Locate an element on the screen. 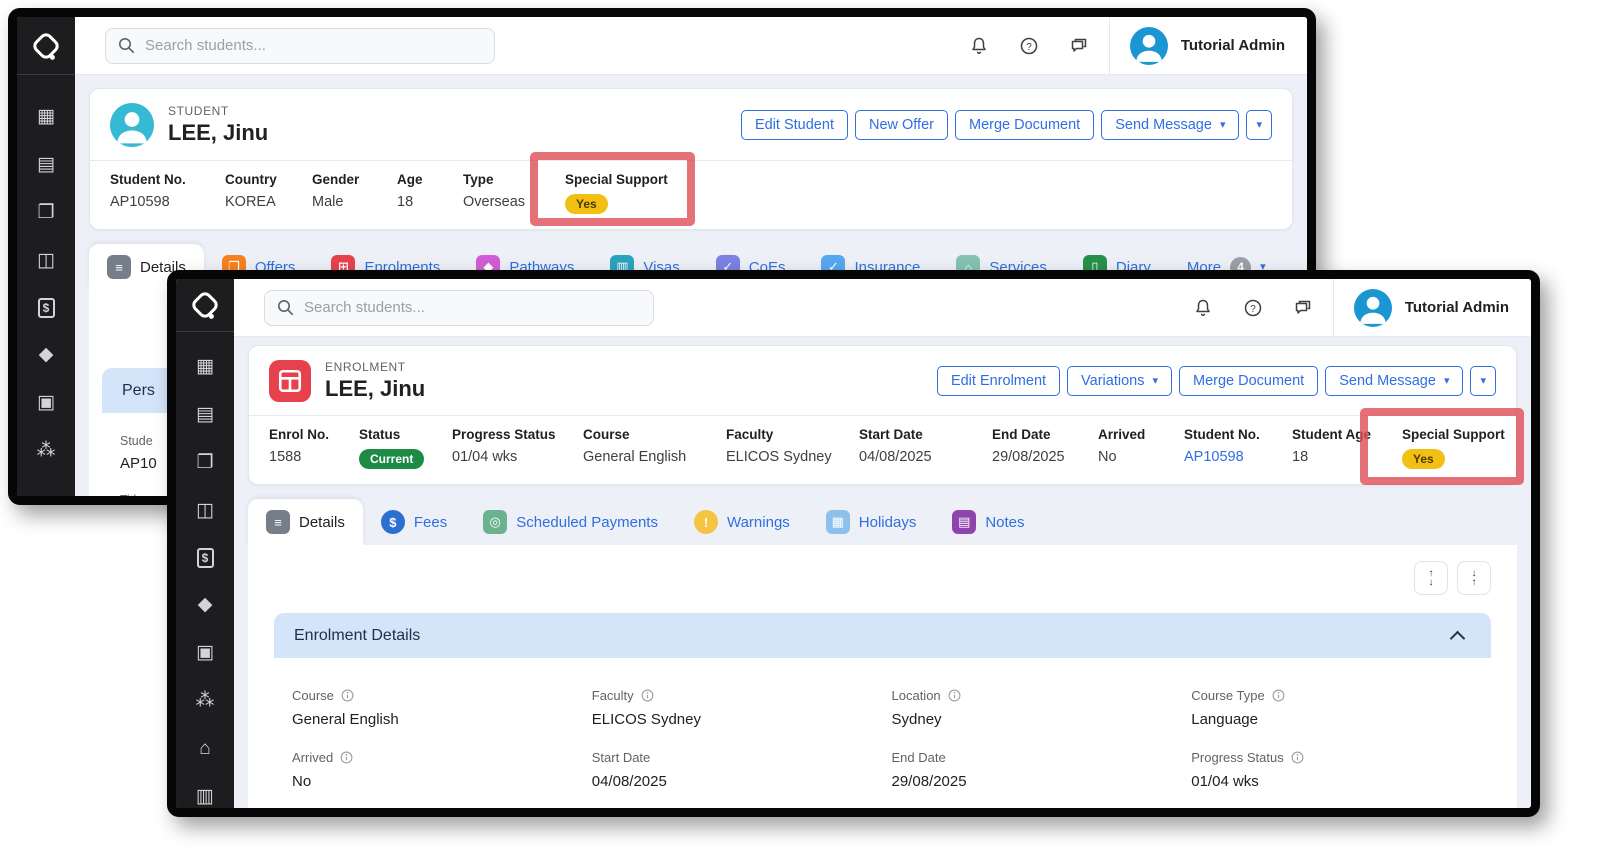  search-icon is located at coordinates (286, 308).